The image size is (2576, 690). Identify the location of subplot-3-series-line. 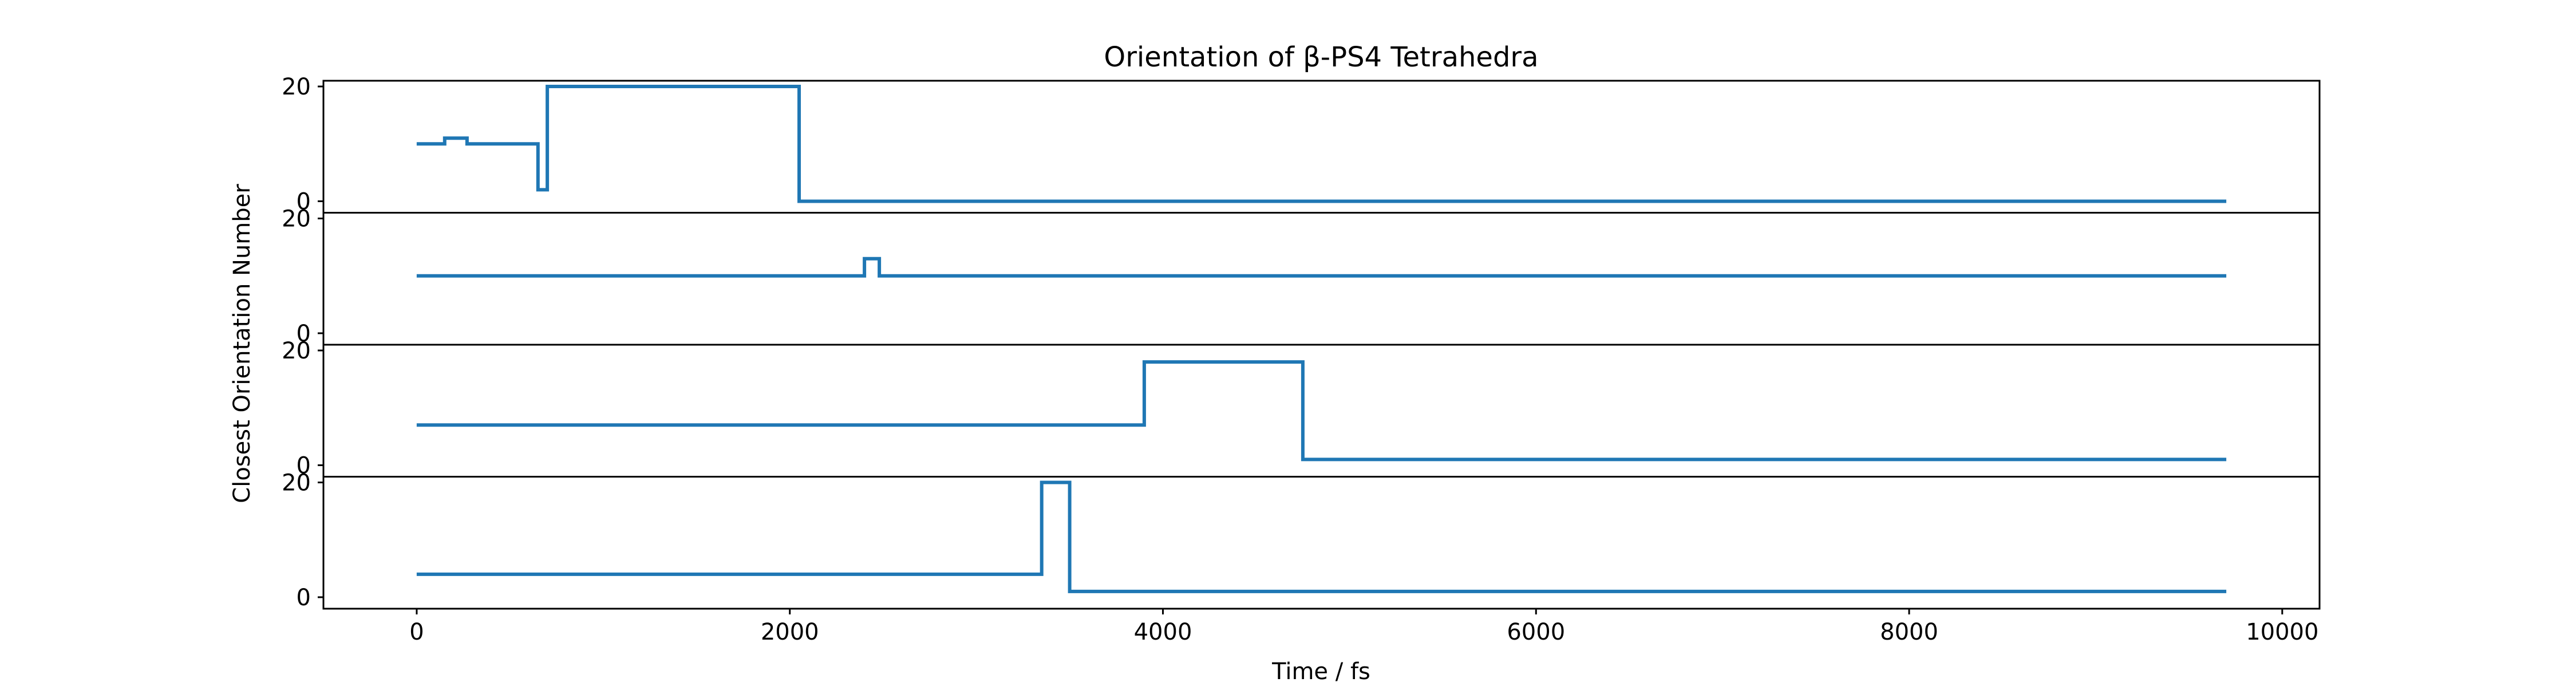
(1322, 411).